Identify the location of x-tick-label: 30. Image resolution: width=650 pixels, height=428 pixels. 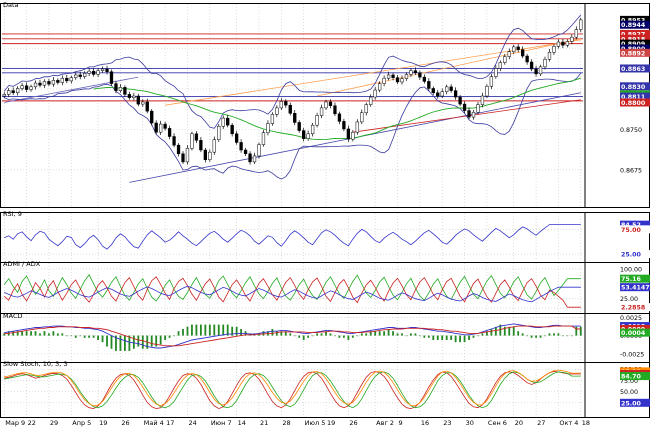
(470, 423).